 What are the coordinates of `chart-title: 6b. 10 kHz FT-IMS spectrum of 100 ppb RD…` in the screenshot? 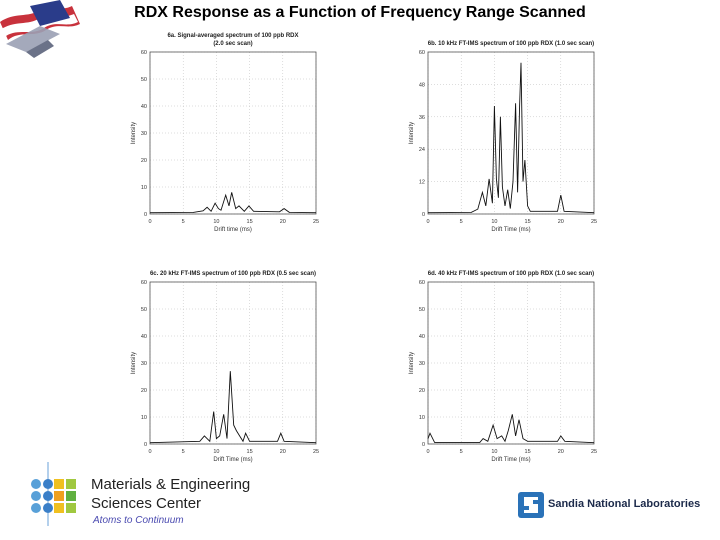 It's located at (511, 44).